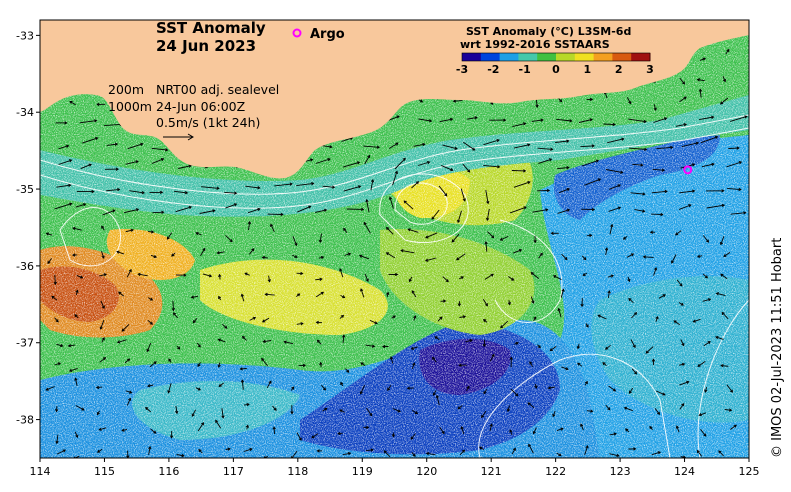  What do you see at coordinates (178, 137) in the screenshot?
I see `velocity-scale-arrow` at bounding box center [178, 137].